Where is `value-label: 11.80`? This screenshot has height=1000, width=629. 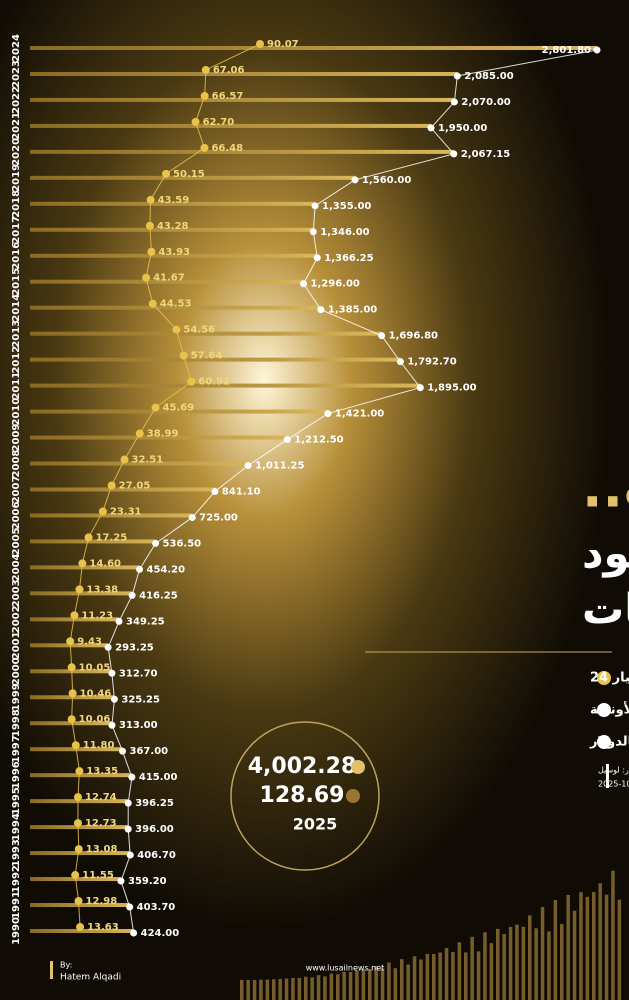 value-label: 11.80 is located at coordinates (99, 745).